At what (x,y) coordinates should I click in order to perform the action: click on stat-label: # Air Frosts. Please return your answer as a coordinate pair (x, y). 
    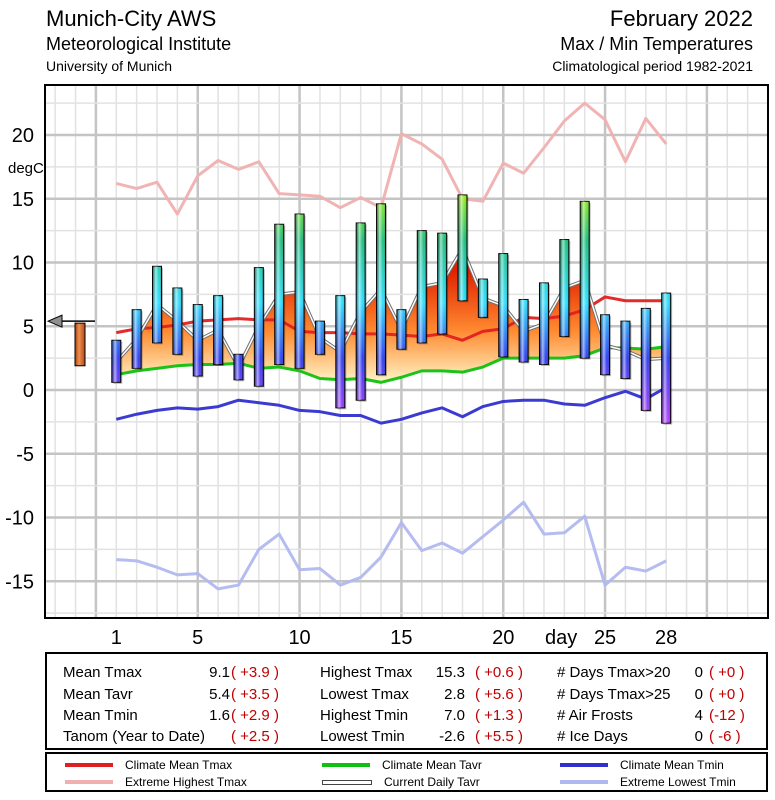
    Looking at the image, I should click on (595, 715).